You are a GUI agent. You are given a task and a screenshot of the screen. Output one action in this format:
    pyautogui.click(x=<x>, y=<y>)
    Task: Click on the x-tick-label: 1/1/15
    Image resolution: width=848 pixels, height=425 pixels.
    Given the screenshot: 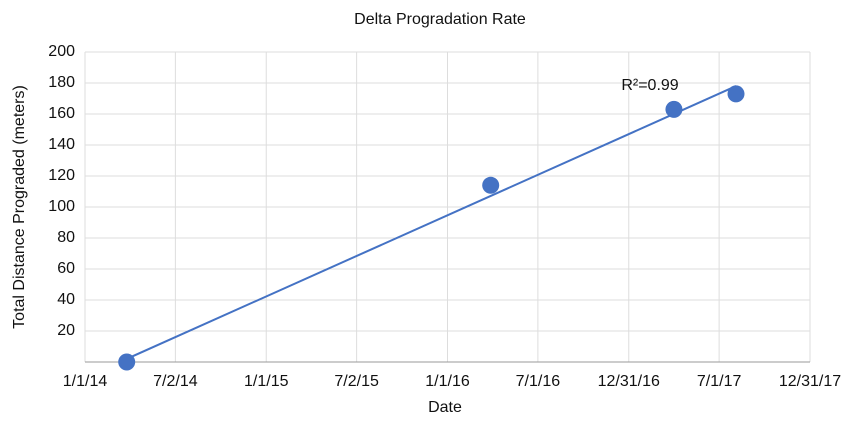 What is the action you would take?
    pyautogui.click(x=266, y=381)
    